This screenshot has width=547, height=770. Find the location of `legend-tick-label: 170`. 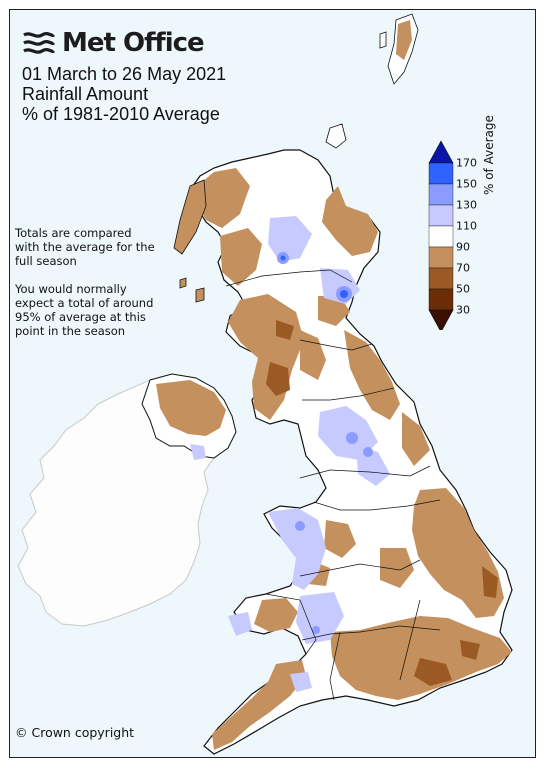

legend-tick-label: 170 is located at coordinates (466, 163).